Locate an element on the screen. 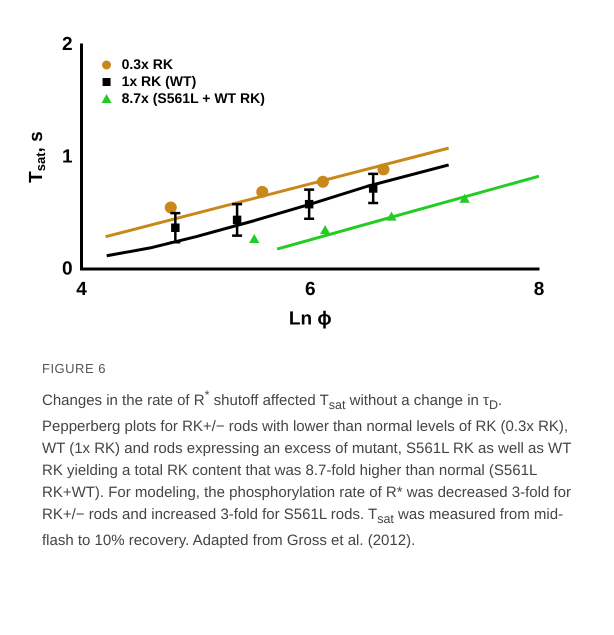 The width and height of the screenshot is (614, 635). legend-label: 0.3x RK is located at coordinates (147, 64).